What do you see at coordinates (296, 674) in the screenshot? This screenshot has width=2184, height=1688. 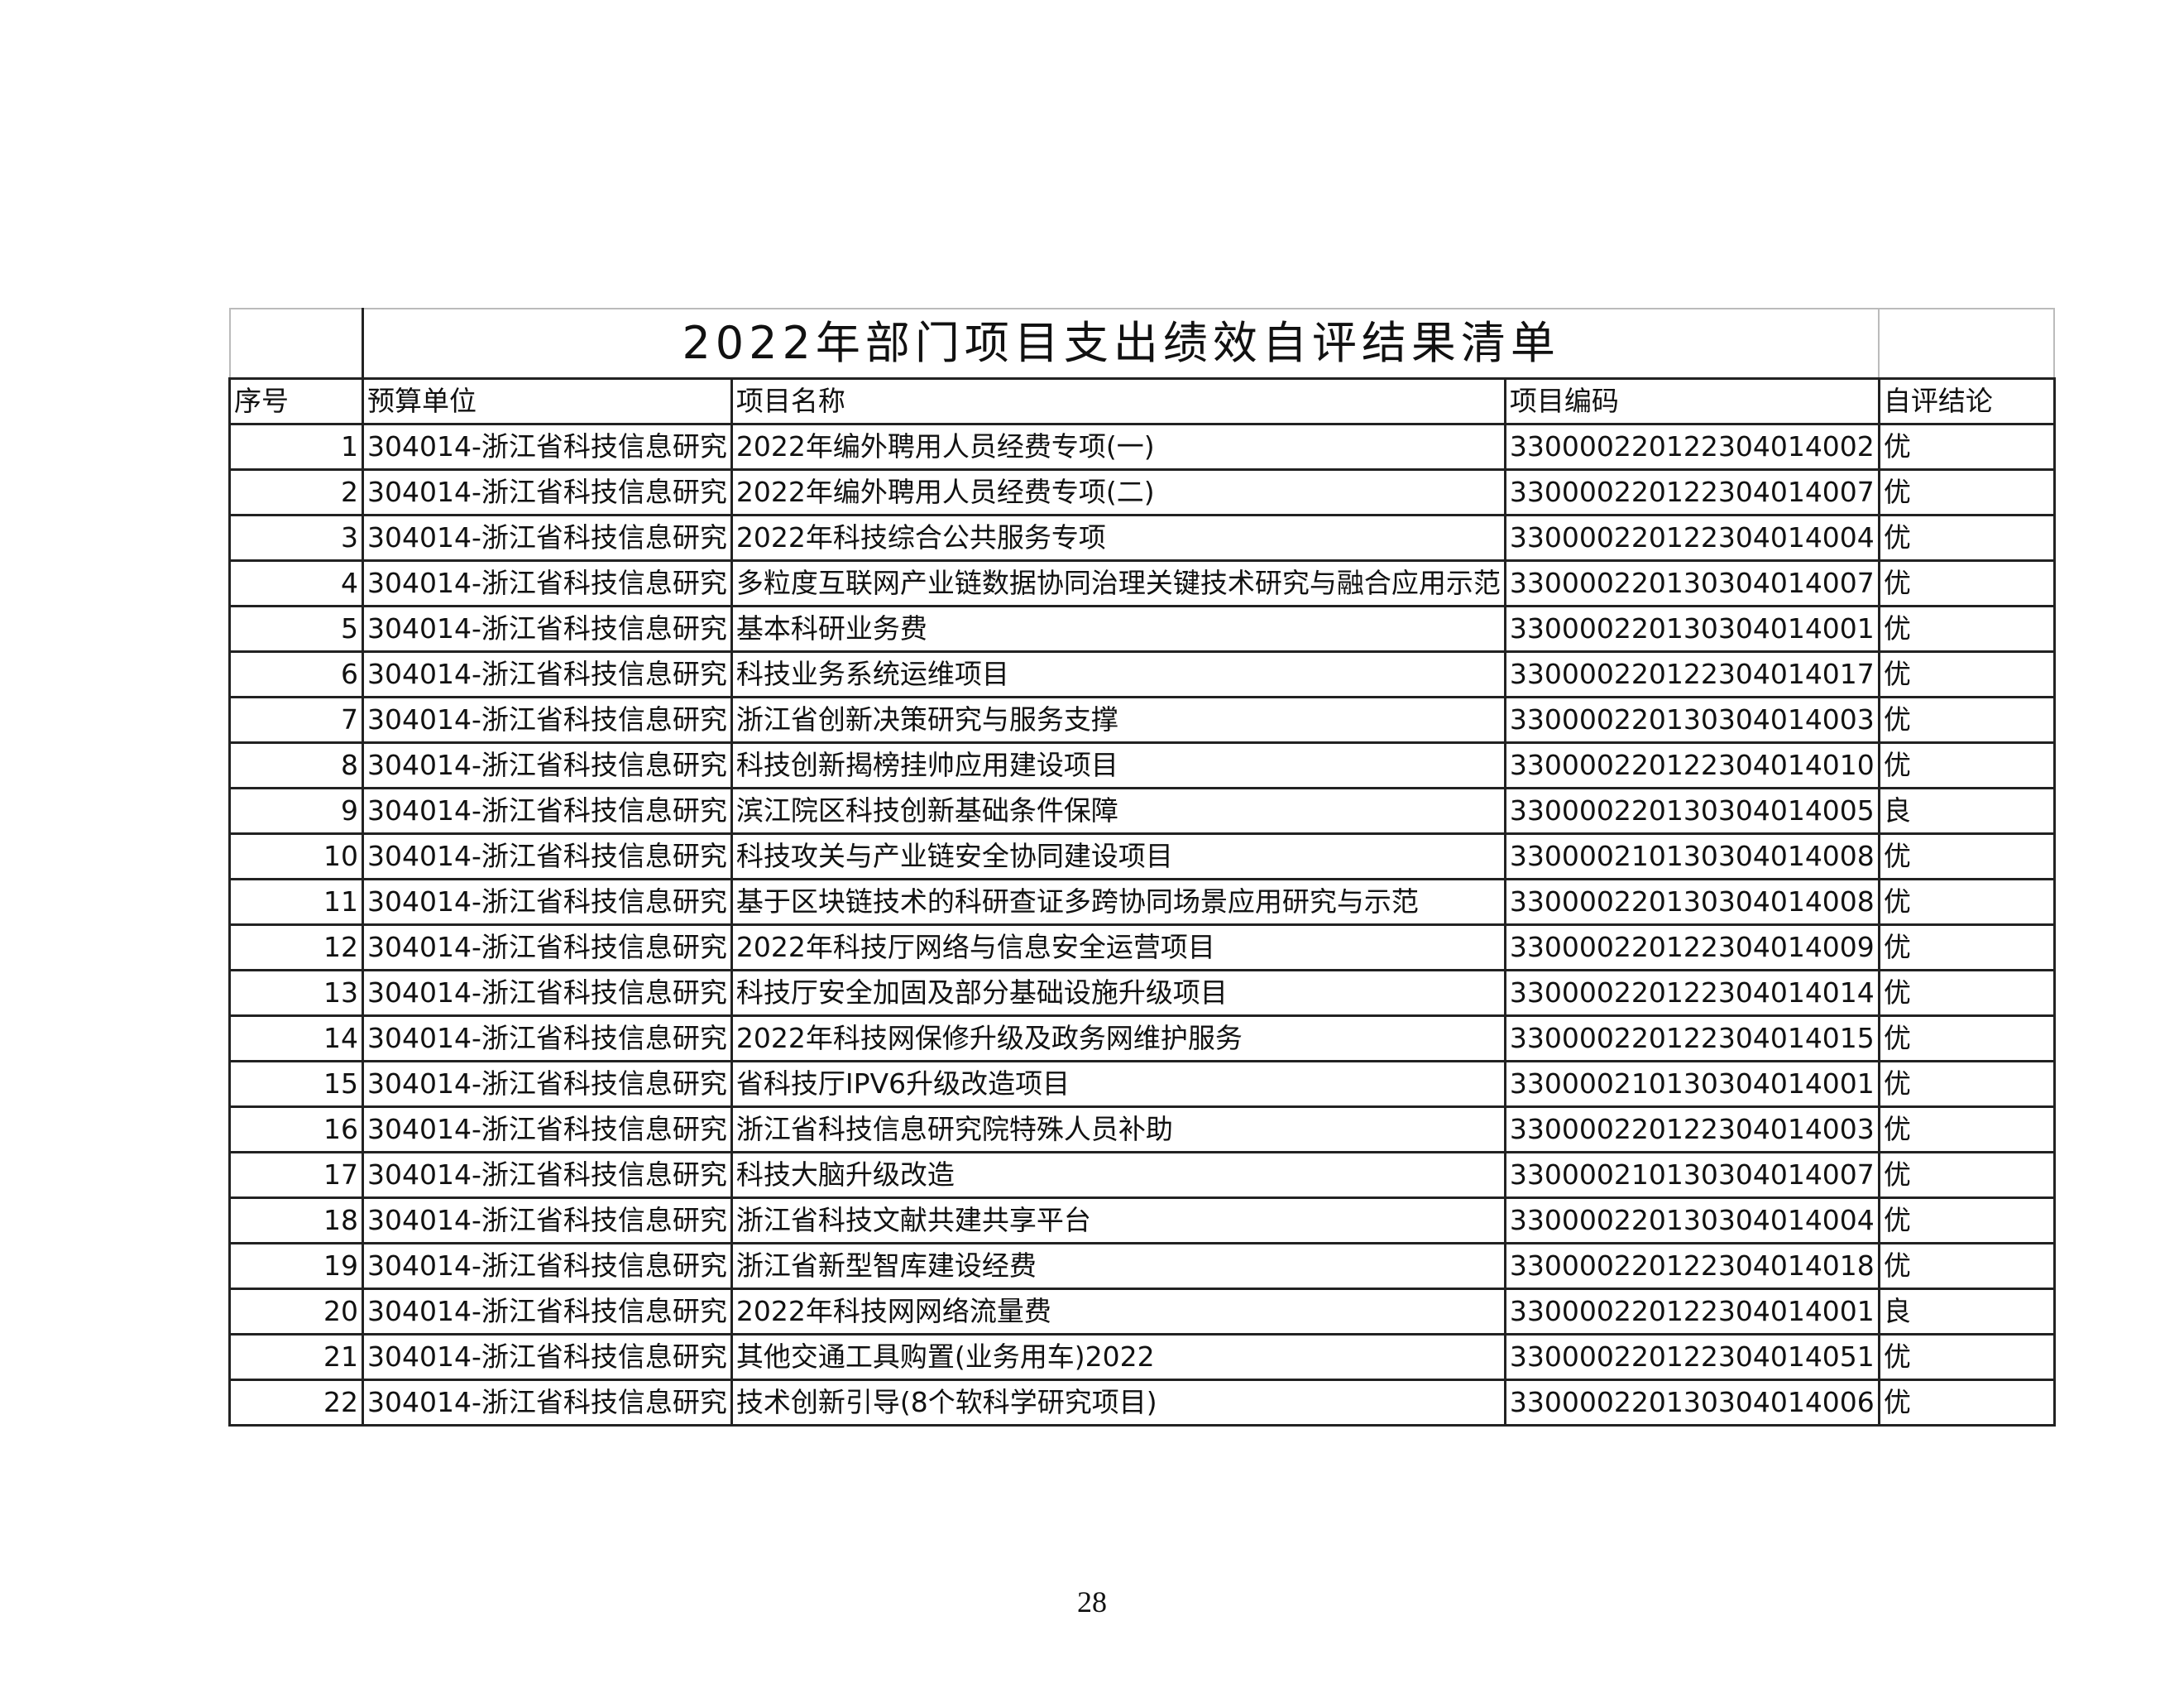 I see `row-index: 6` at bounding box center [296, 674].